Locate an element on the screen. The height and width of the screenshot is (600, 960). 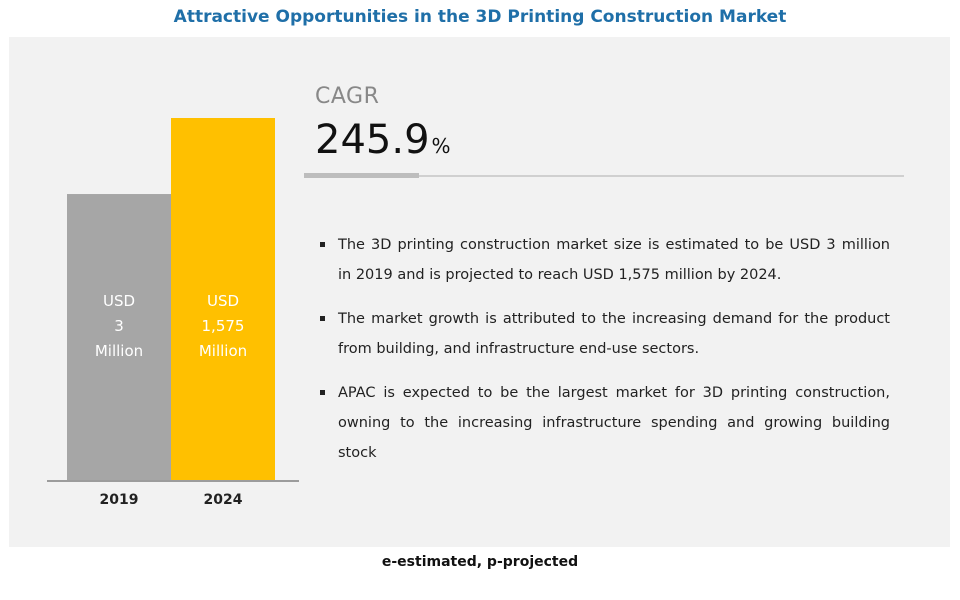
bar-2024 is located at coordinates (223, 299).